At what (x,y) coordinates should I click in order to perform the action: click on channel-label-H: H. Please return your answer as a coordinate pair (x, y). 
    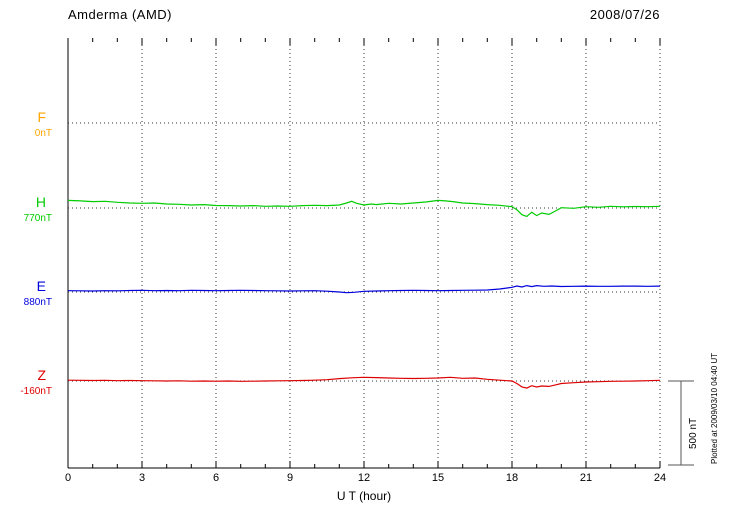
    Looking at the image, I should click on (41, 202).